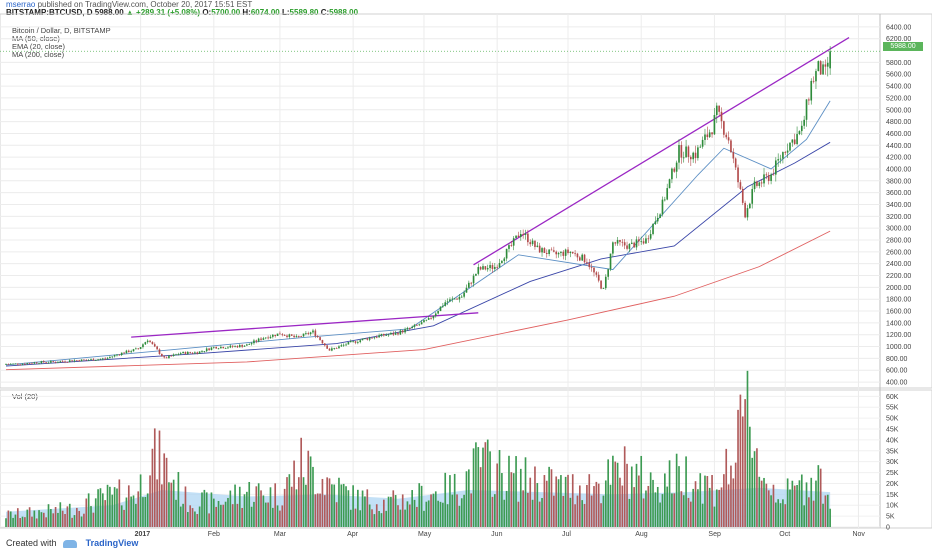 This screenshot has height=550, width=932. Describe the element at coordinates (207, 12) in the screenshot. I see `open-label: O:` at that location.